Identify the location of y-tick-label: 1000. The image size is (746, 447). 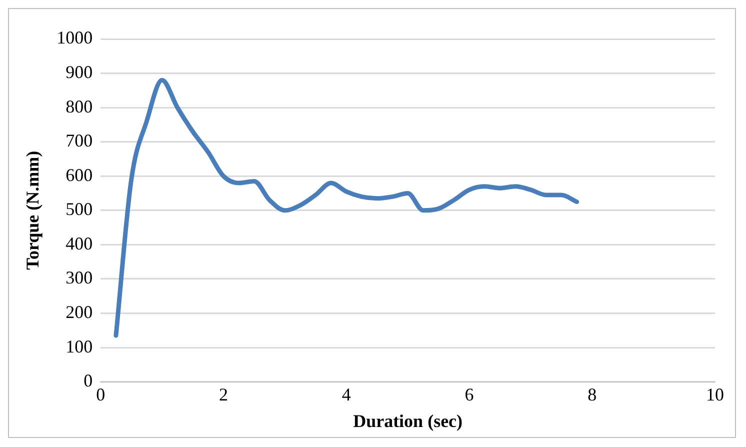
(74, 38).